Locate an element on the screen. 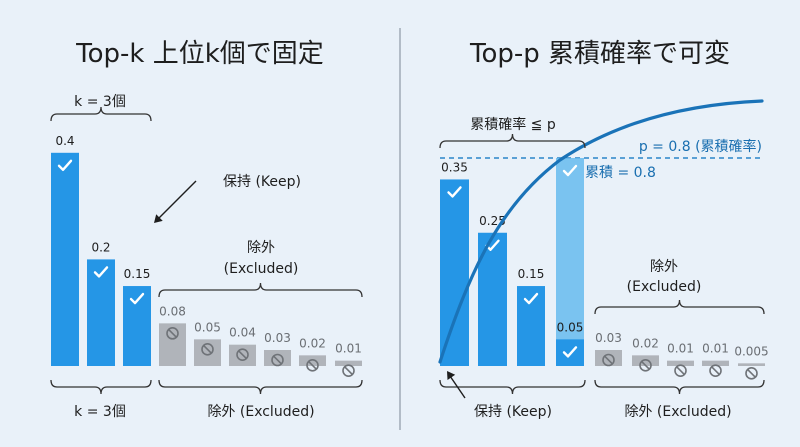 Image resolution: width=800 pixels, height=447 pixels. bar-value-label: 0.04 is located at coordinates (242, 333).